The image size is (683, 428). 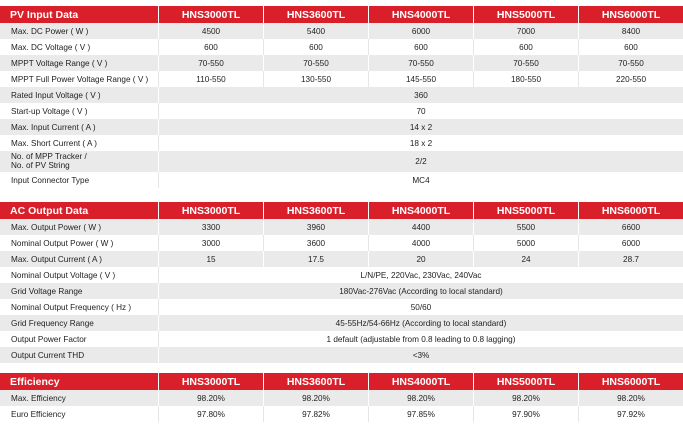 What do you see at coordinates (630, 79) in the screenshot?
I see `cell-value: 220-550` at bounding box center [630, 79].